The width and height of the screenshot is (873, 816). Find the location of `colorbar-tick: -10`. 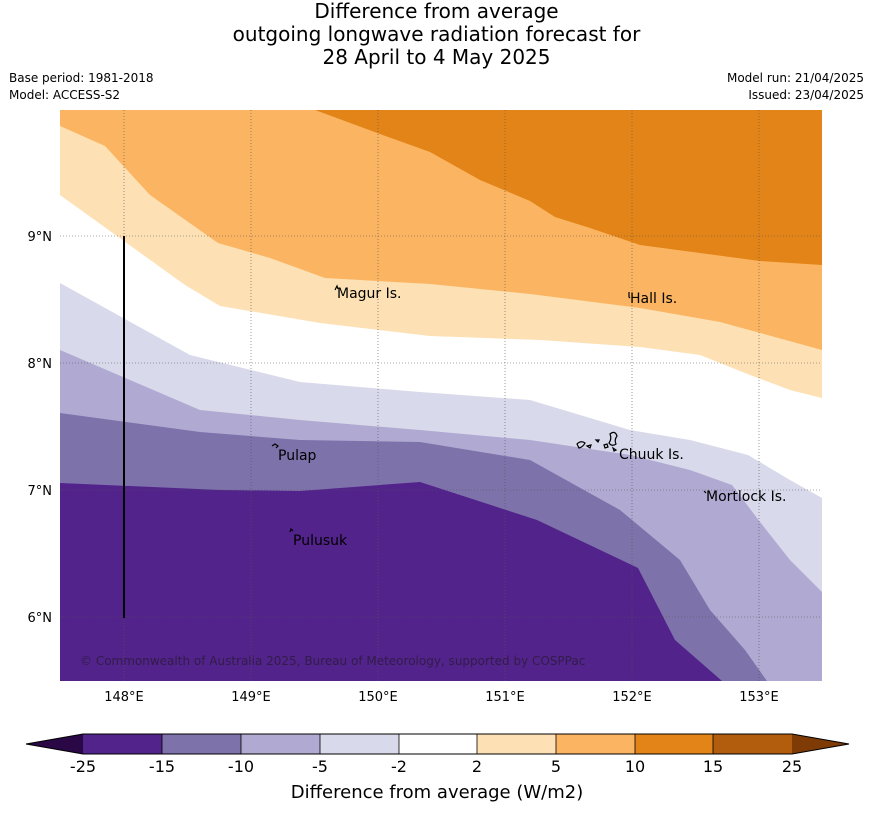

colorbar-tick: -10 is located at coordinates (241, 766).